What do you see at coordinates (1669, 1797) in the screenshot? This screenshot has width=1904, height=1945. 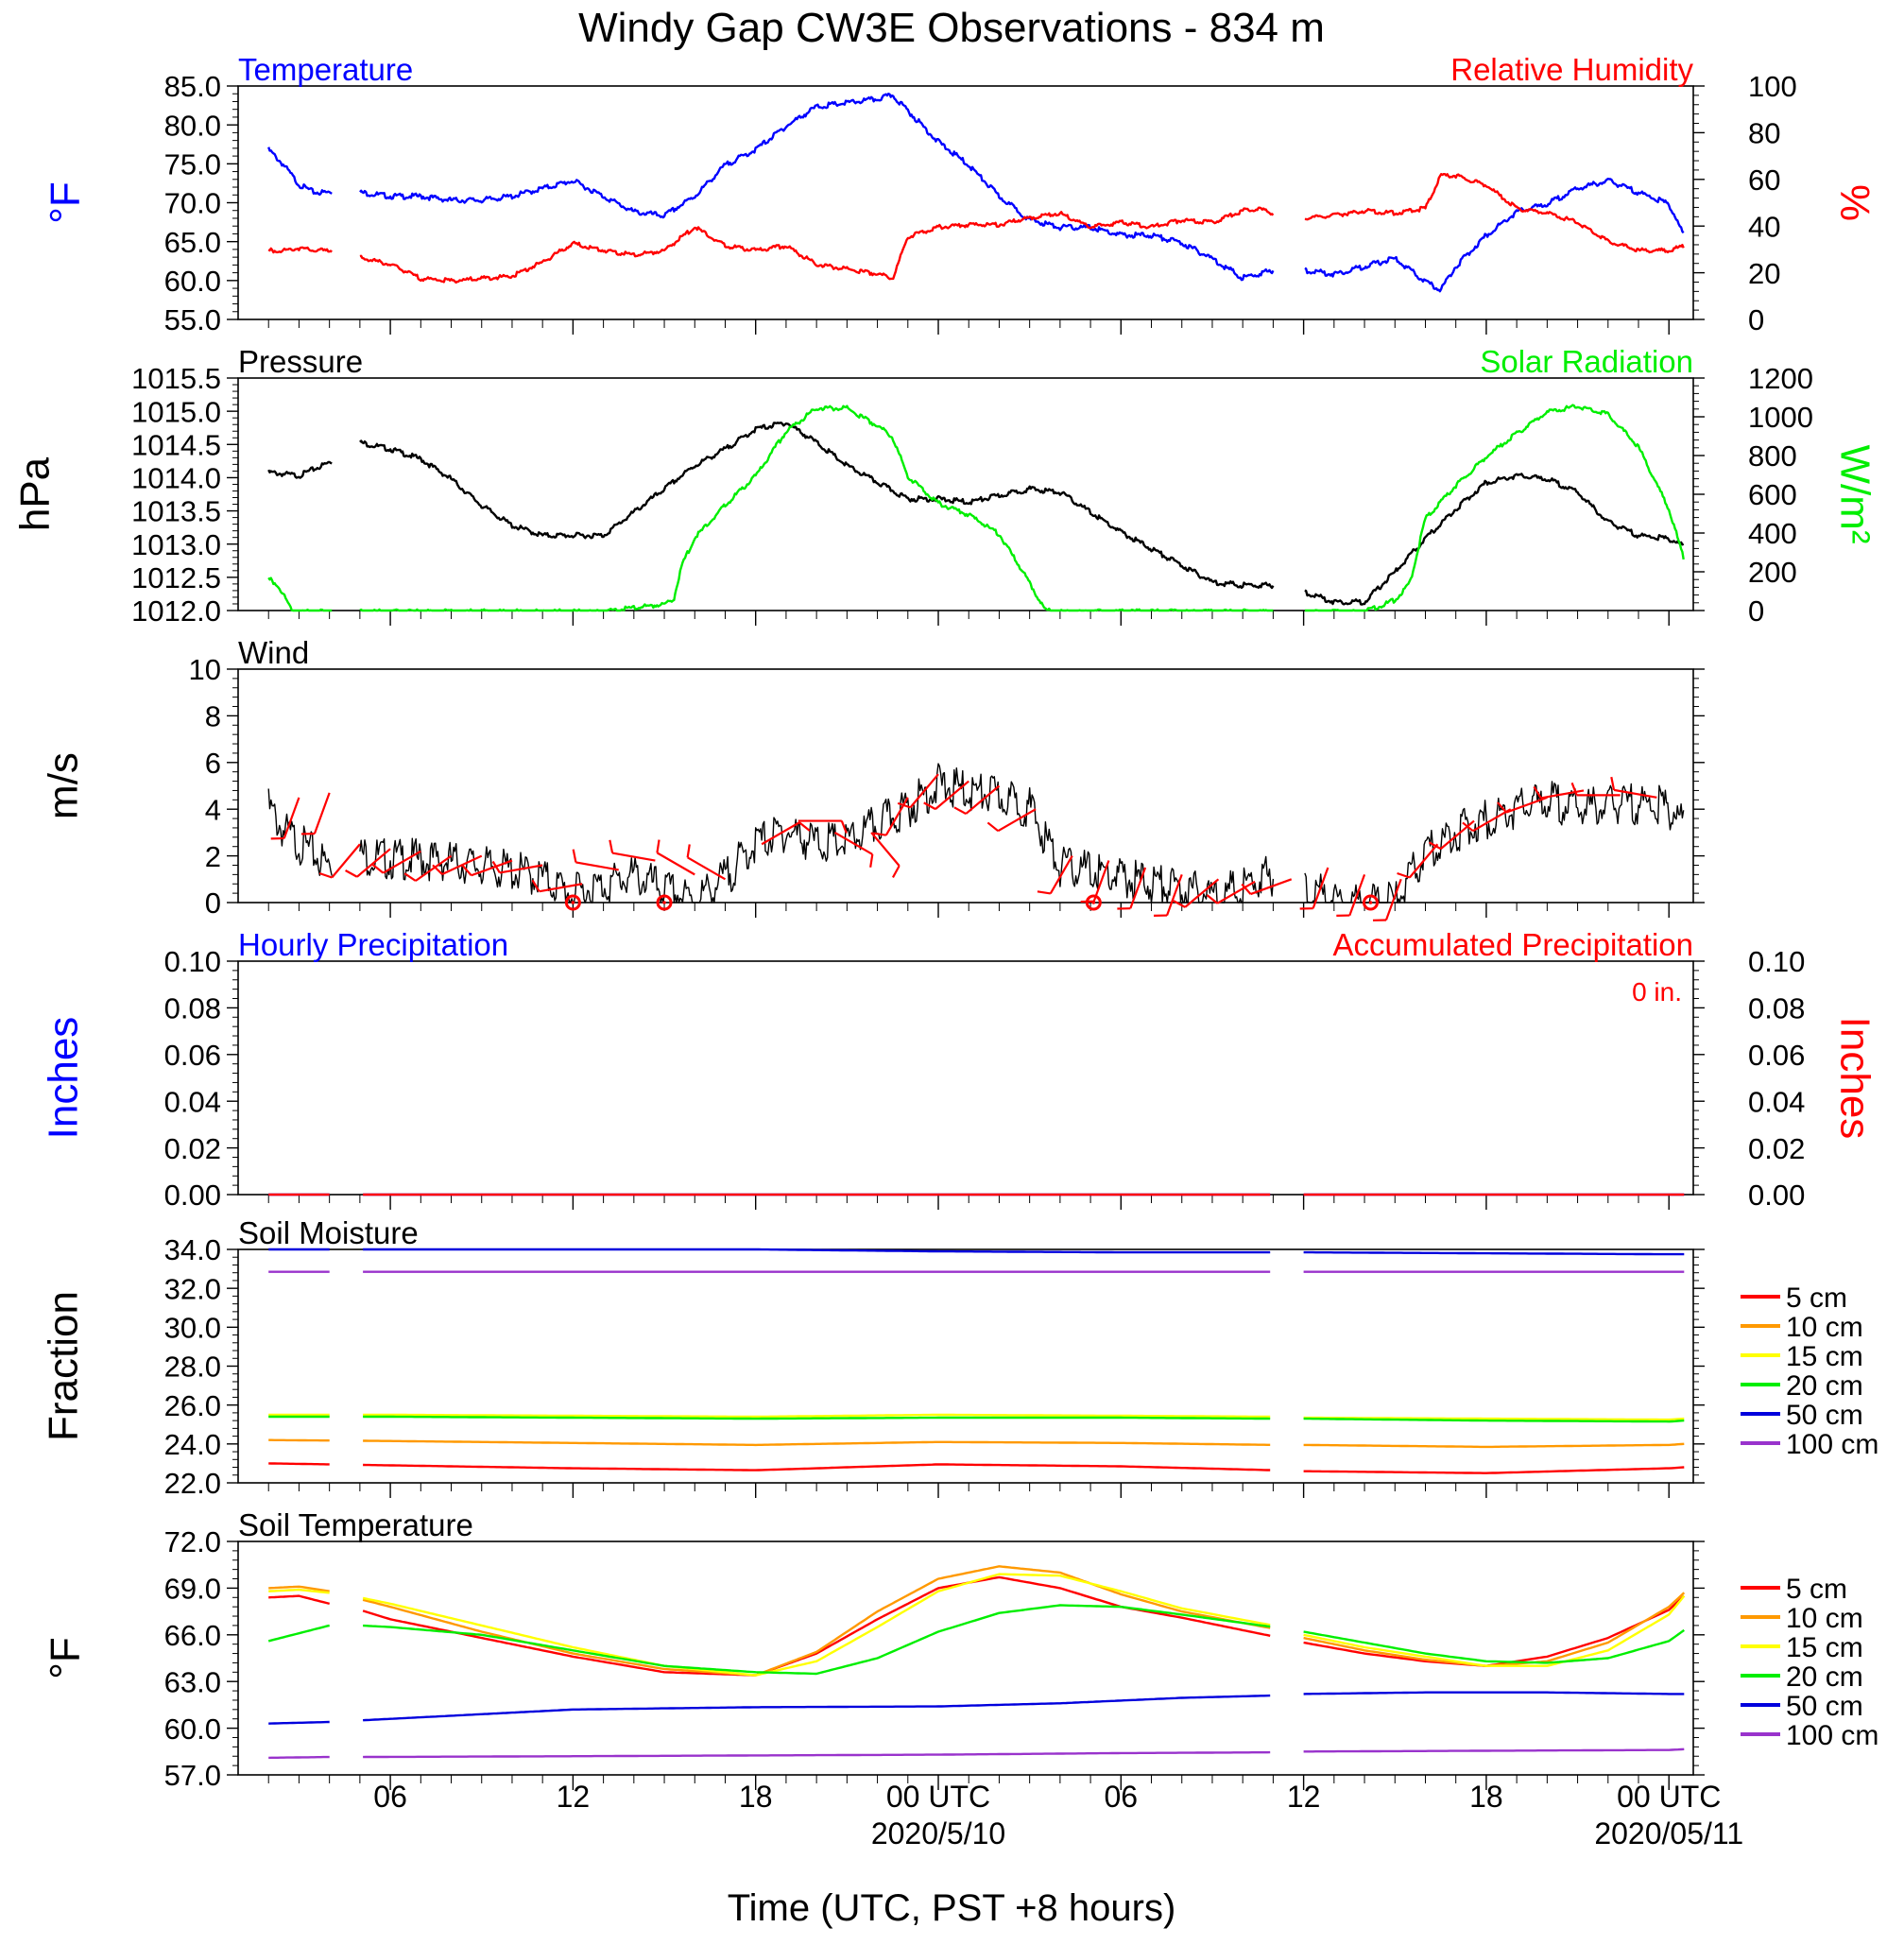 I see `x-tick-label: 00 UTC` at bounding box center [1669, 1797].